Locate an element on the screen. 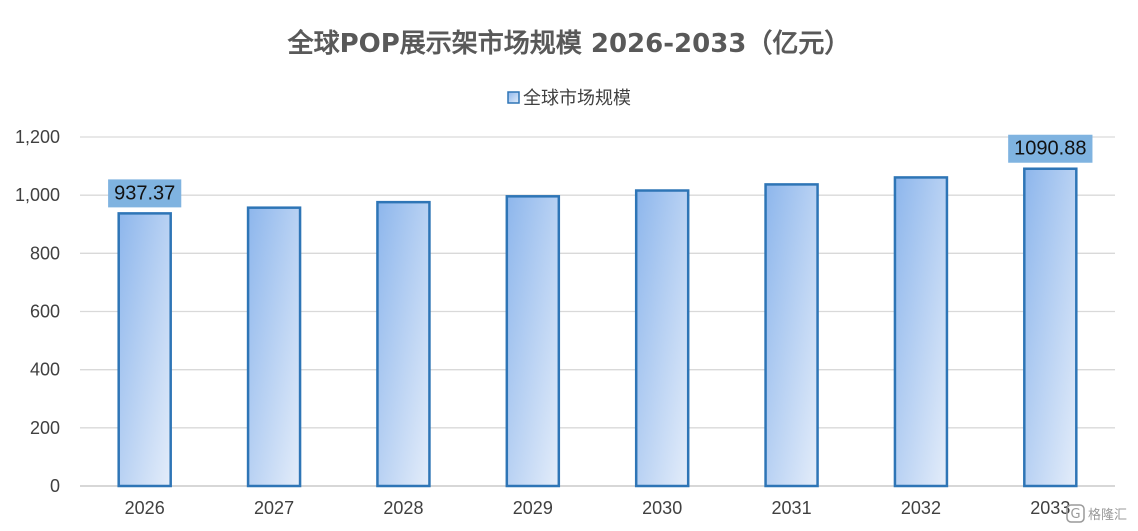 The height and width of the screenshot is (531, 1138). data-label: 1090.88 is located at coordinates (1050, 148).